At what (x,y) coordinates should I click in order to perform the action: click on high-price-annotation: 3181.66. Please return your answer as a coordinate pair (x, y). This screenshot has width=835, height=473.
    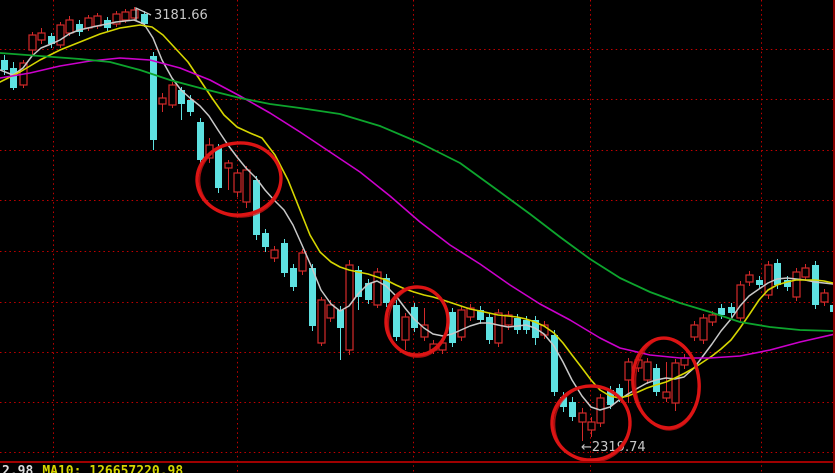
    Looking at the image, I should click on (171, 14).